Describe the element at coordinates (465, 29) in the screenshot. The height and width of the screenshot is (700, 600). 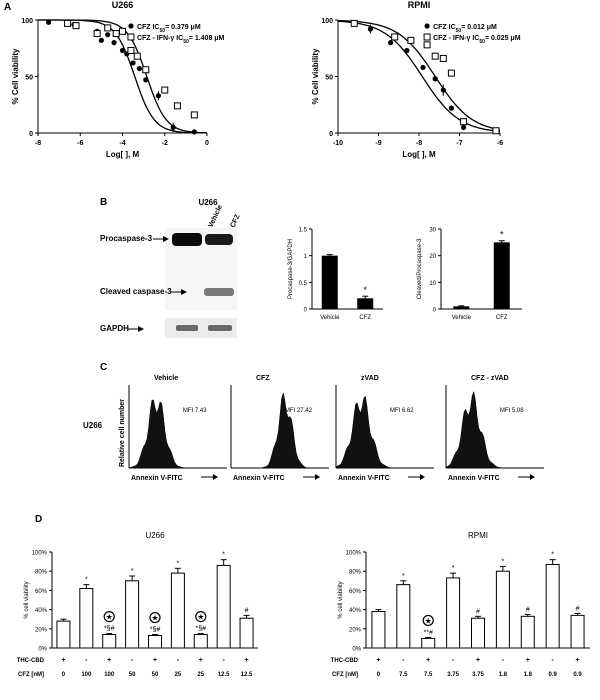
I see `legend-label: CFZ IC50= 0.012 μM` at that location.